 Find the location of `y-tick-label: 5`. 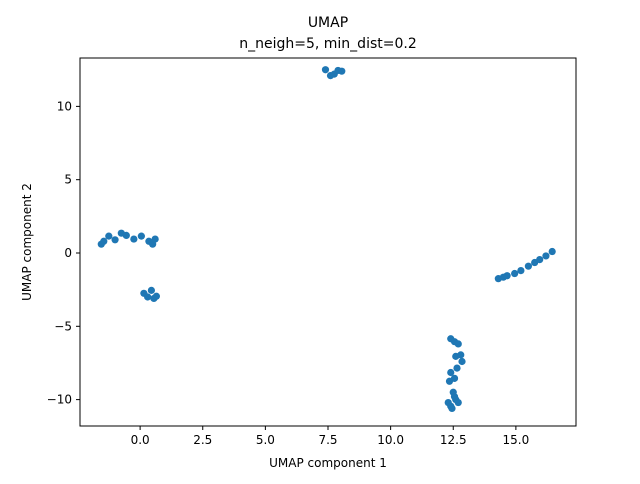

y-tick-label: 5 is located at coordinates (68, 180).